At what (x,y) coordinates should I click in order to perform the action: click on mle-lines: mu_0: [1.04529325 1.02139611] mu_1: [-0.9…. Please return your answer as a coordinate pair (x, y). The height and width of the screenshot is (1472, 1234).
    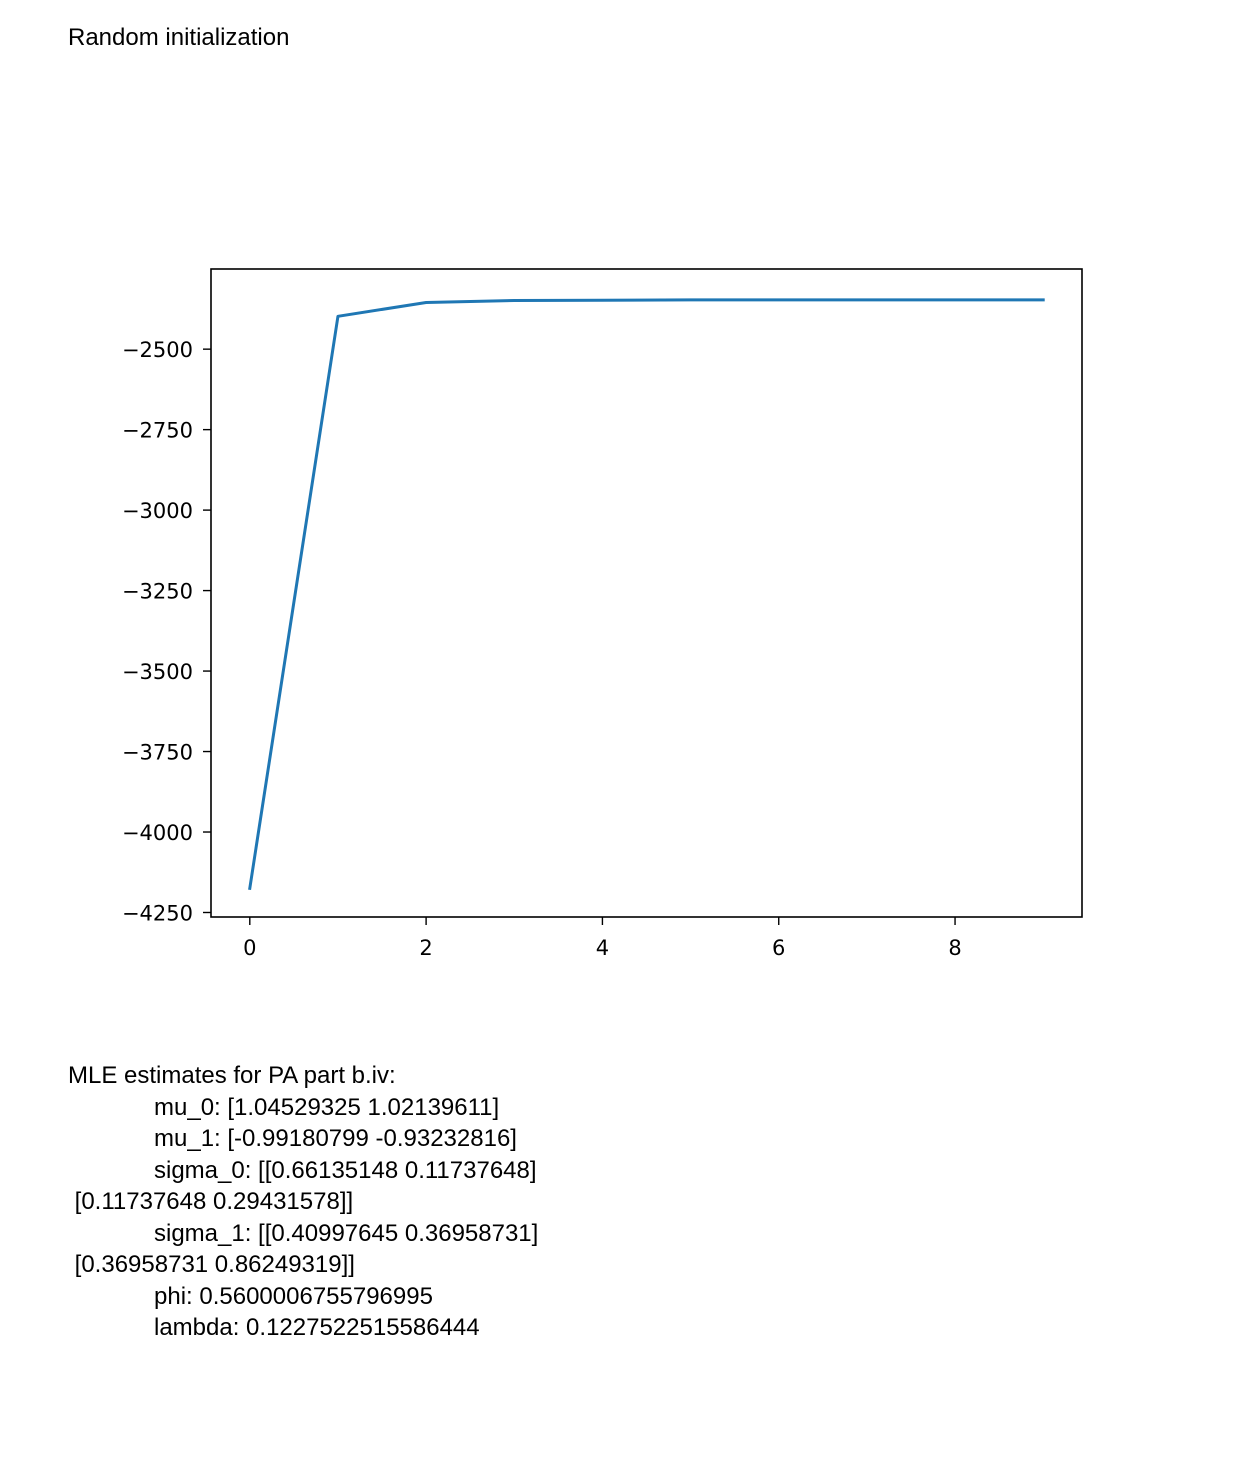
    Looking at the image, I should click on (303, 1218).